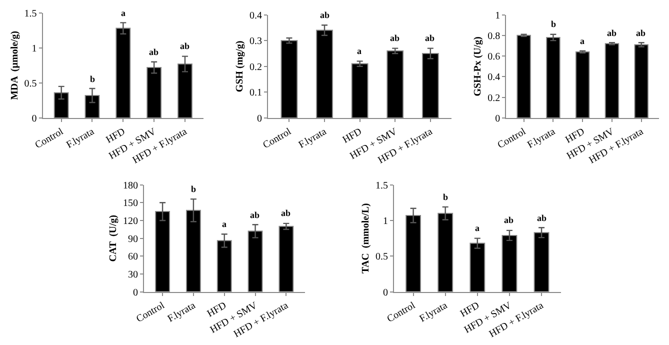 The width and height of the screenshot is (669, 345). Describe the element at coordinates (14, 65) in the screenshot. I see `y-axis-title: MDA (µmole/g)` at that location.